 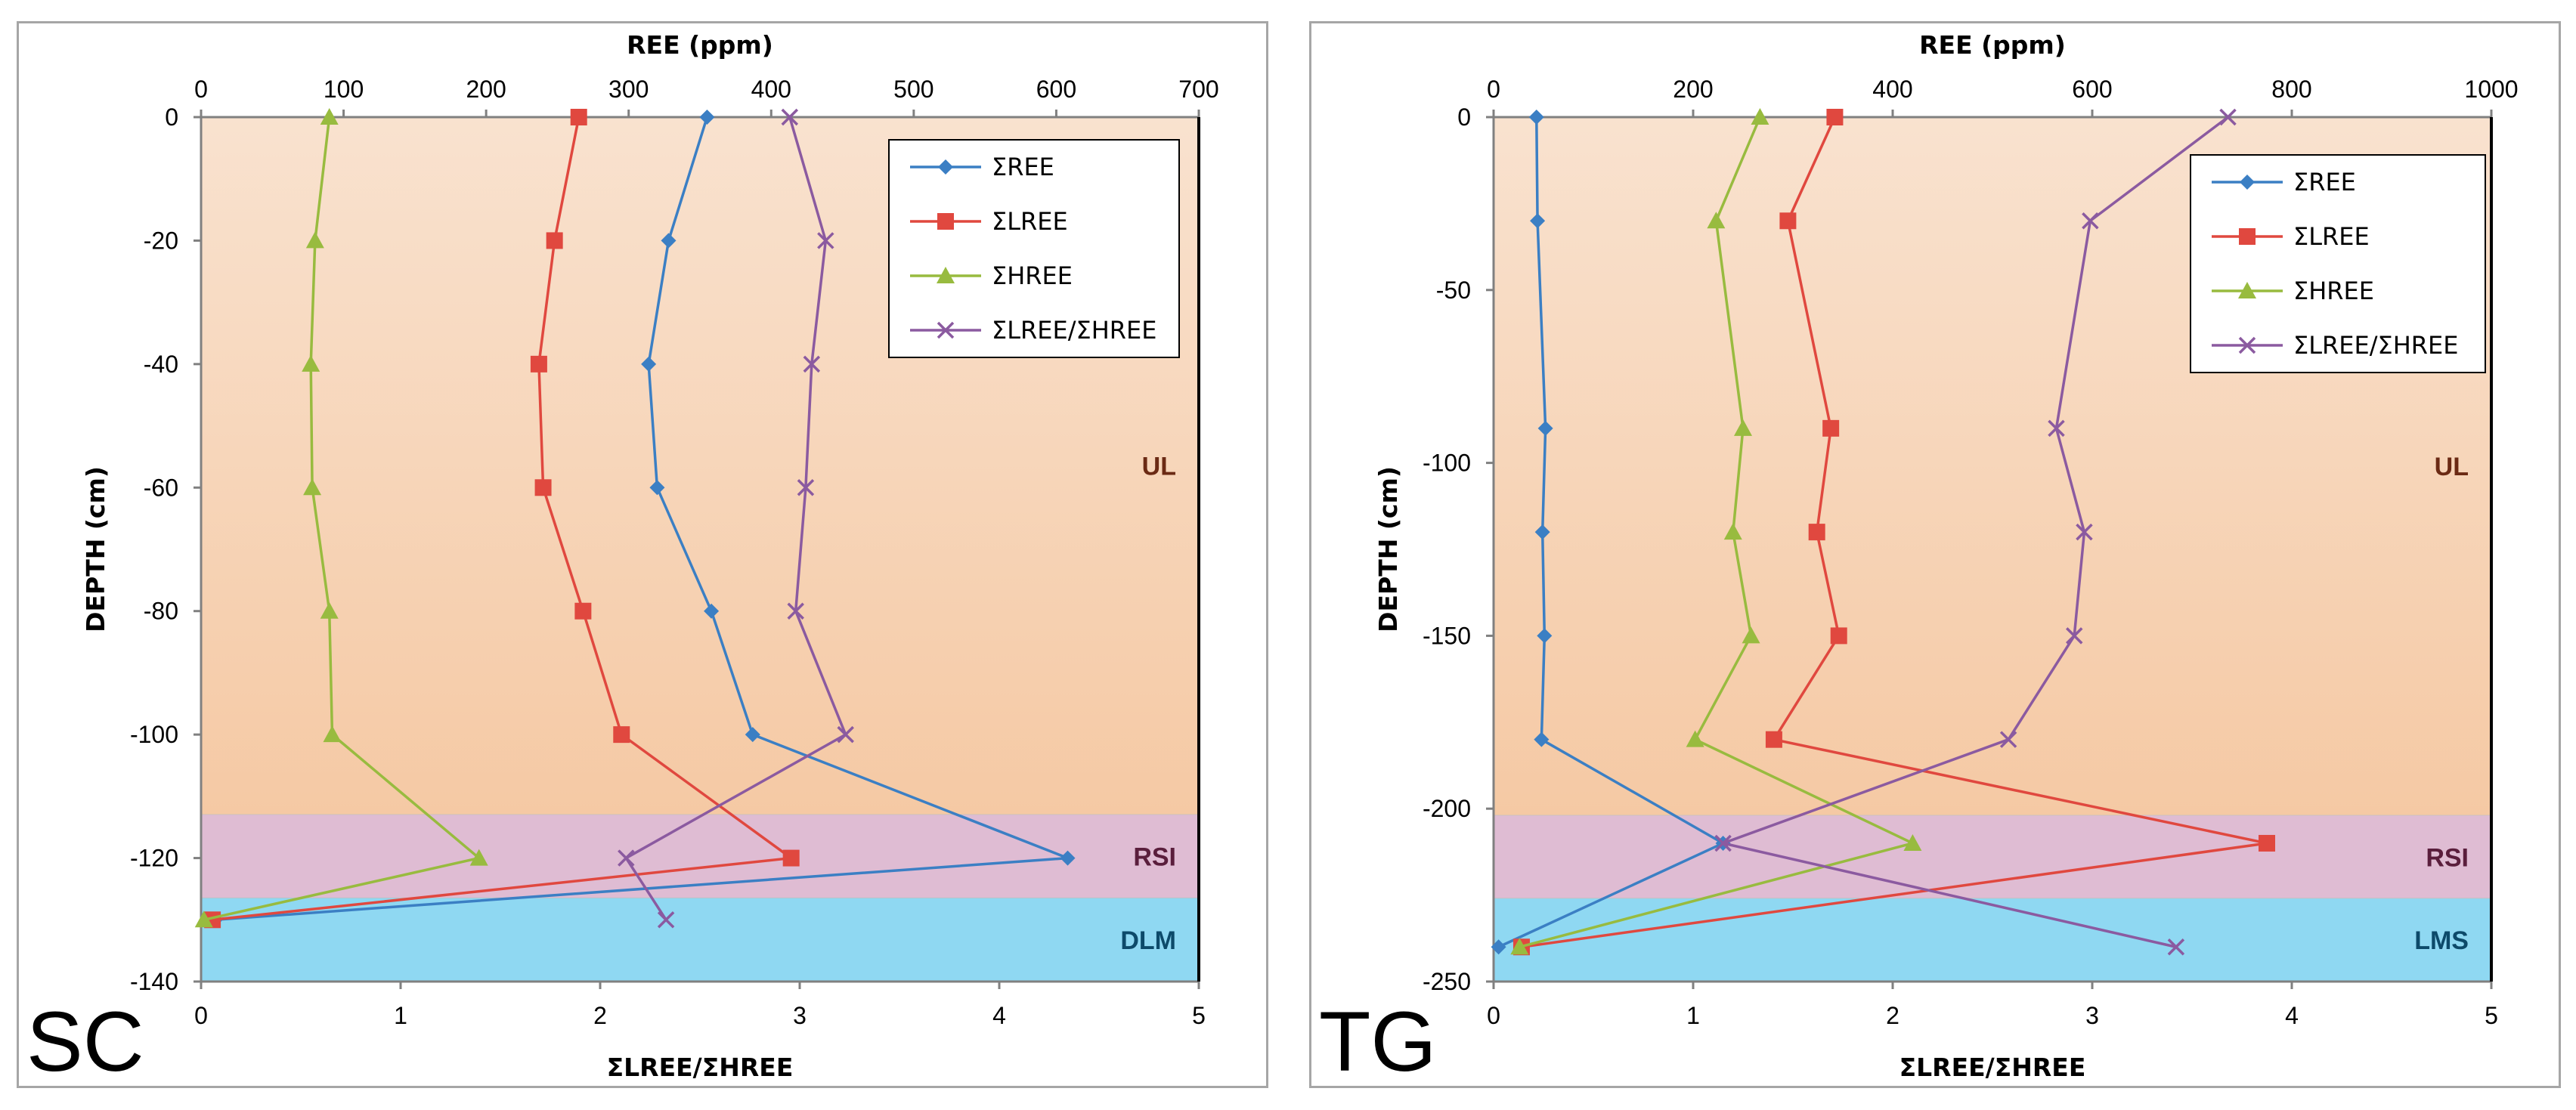 I want to click on y-ticks: 0 -20 -40 -60 -80 -100 -120 -140, so click(x=165, y=549).